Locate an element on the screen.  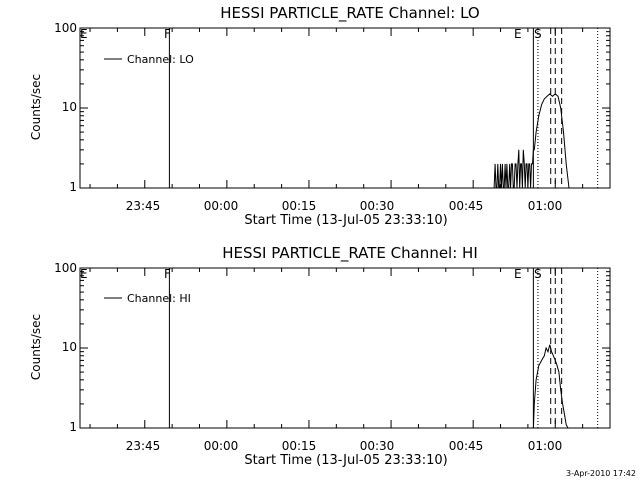
legend-label: Channel: LO is located at coordinates (160, 59).